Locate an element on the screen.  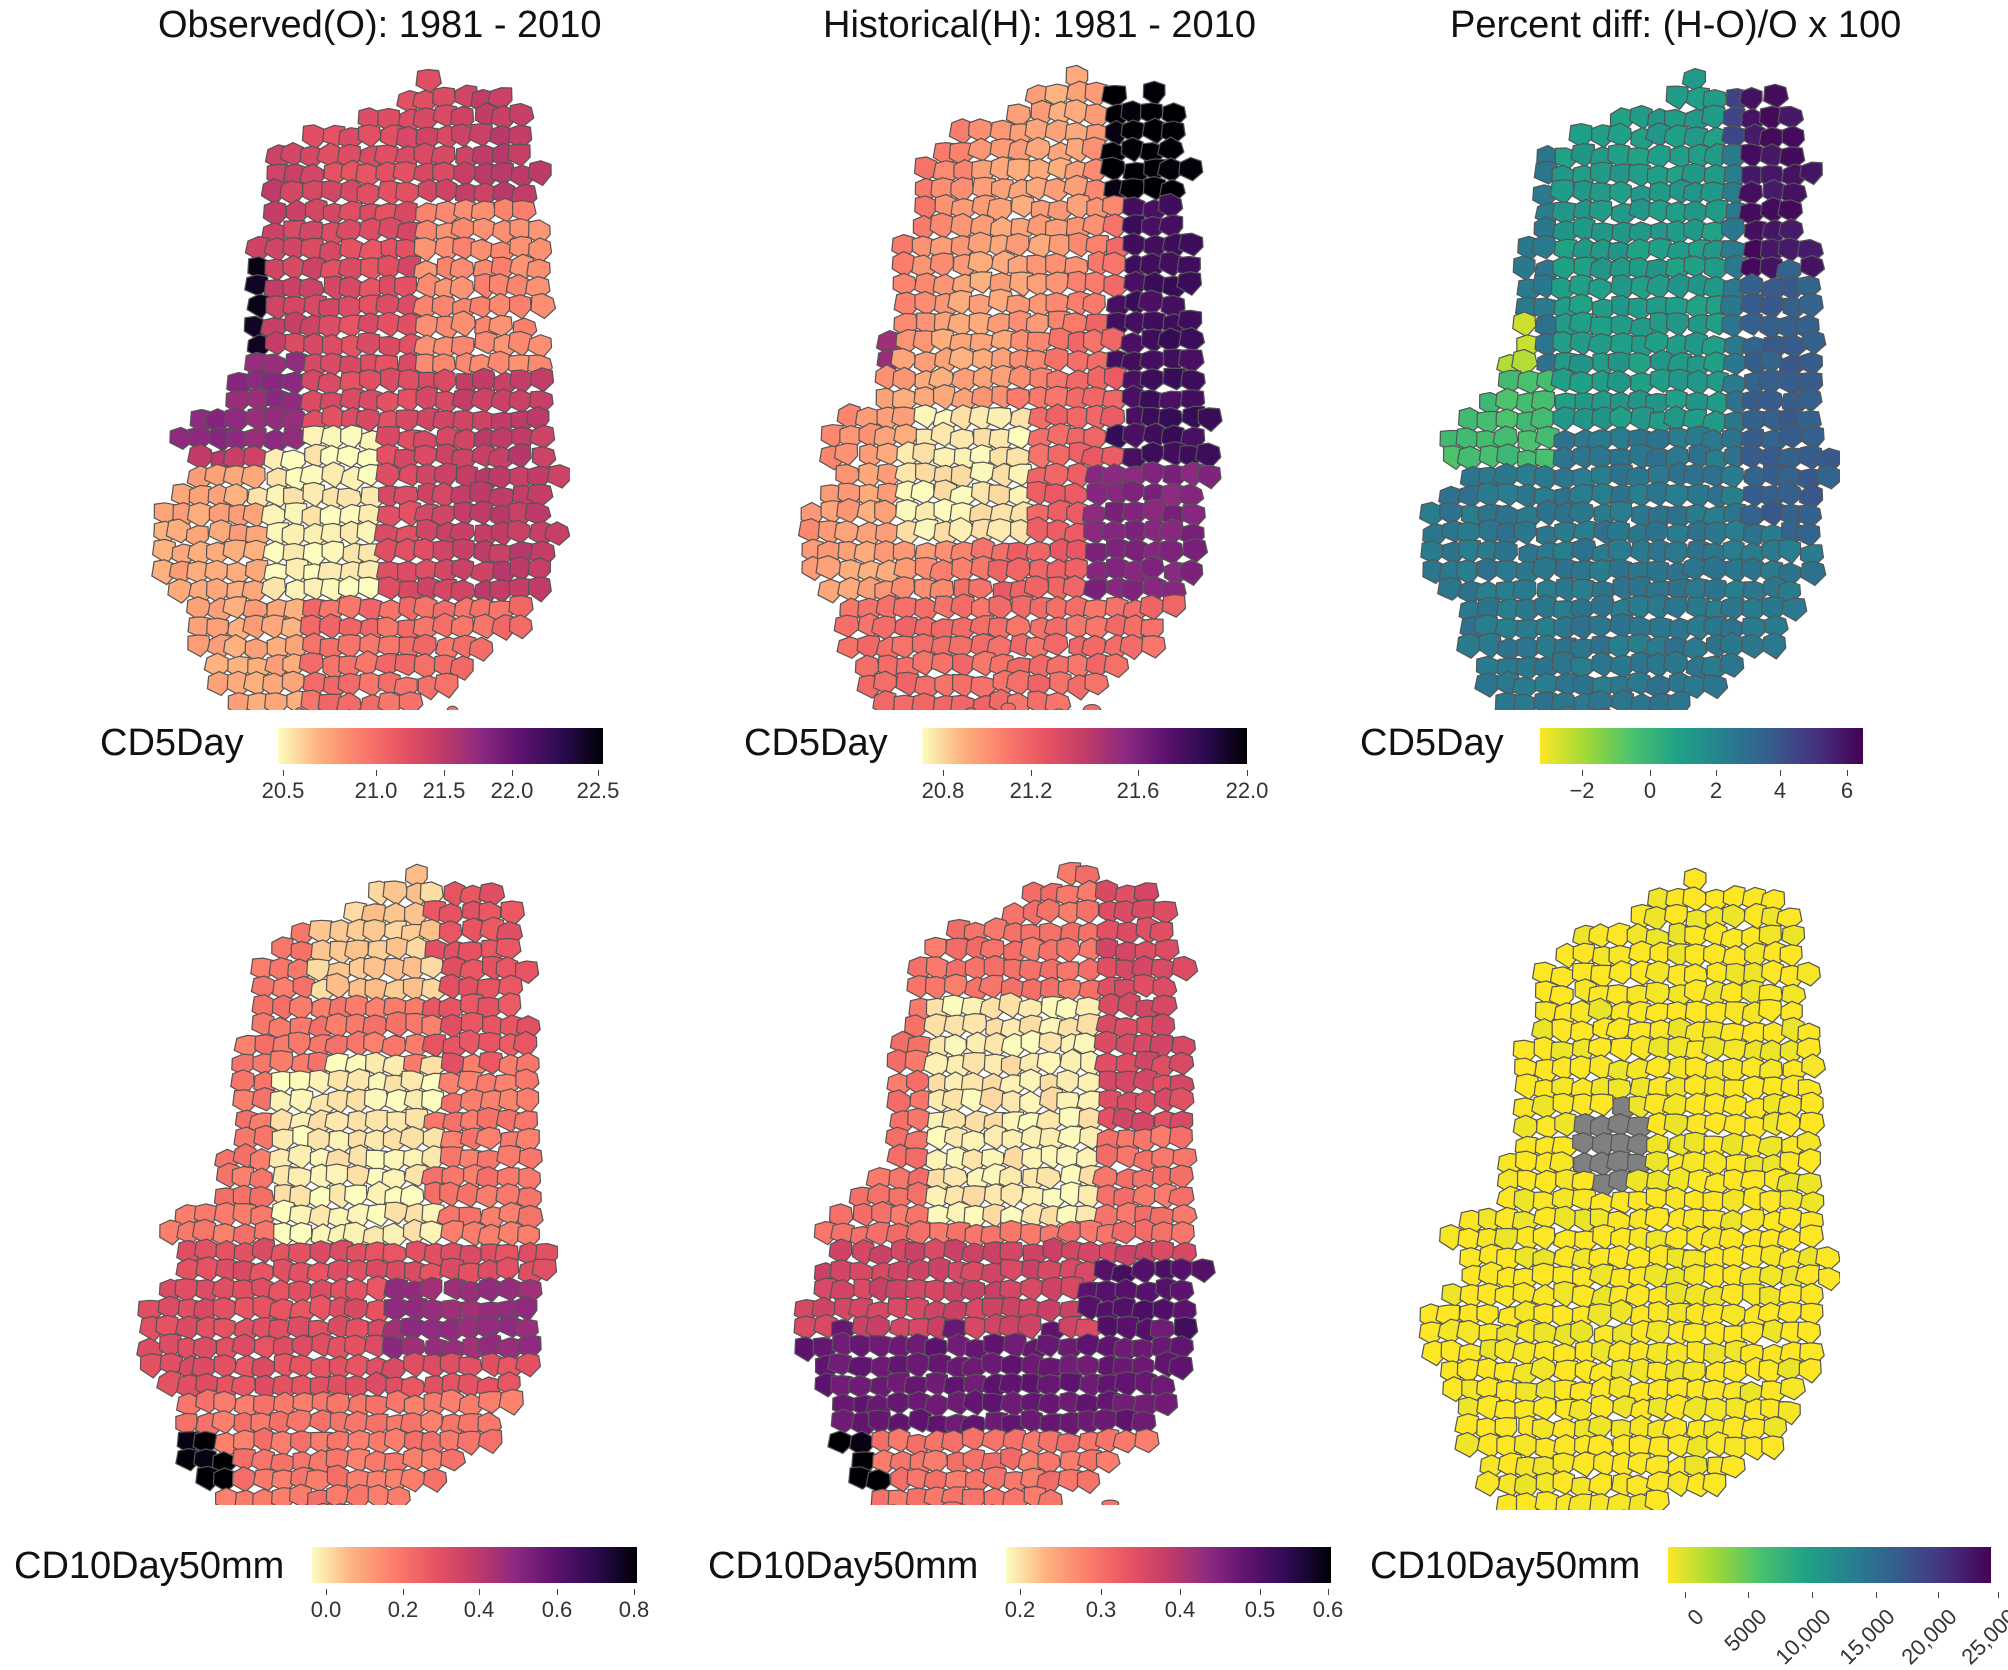
colorbar-tick-label: 21.6 is located at coordinates (1138, 791).